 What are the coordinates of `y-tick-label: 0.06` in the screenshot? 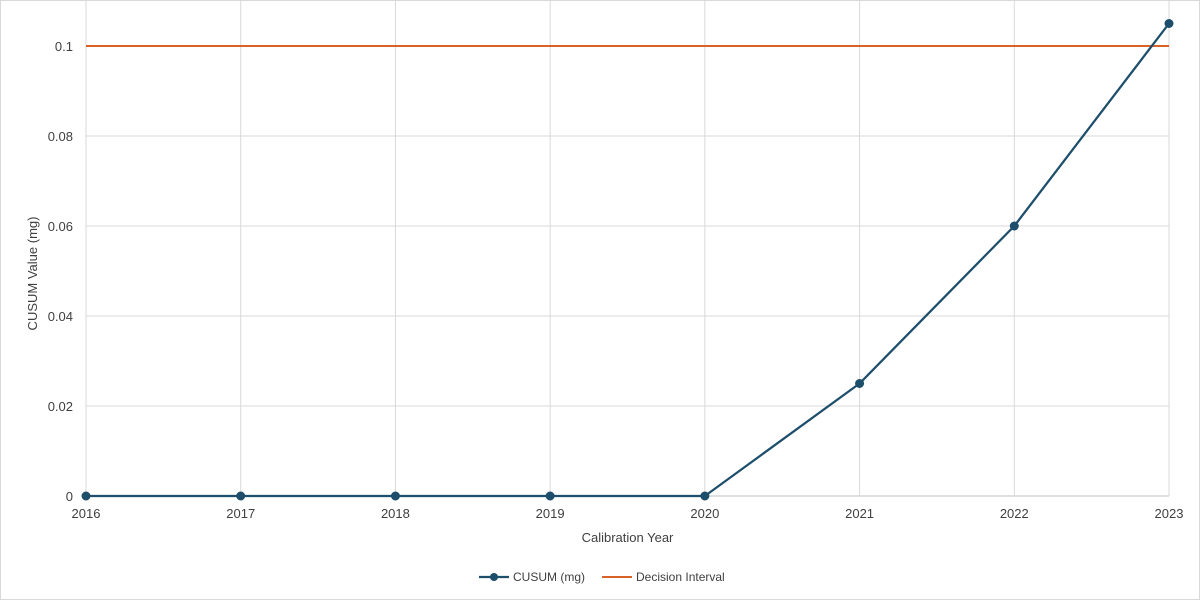 It's located at (60, 226).